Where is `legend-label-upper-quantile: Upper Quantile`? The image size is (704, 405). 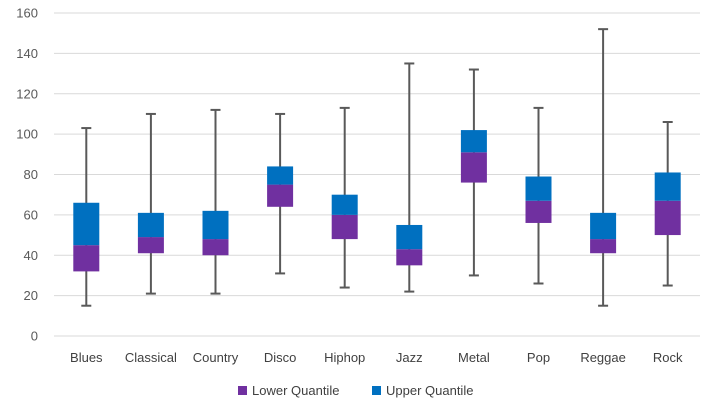 legend-label-upper-quantile: Upper Quantile is located at coordinates (429, 390).